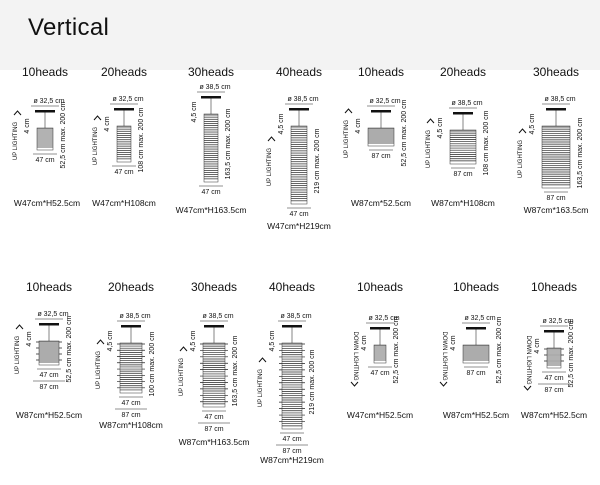  Describe the element at coordinates (556, 210) in the screenshot. I see `dimension-caption: W87cm*163.5cm` at that location.